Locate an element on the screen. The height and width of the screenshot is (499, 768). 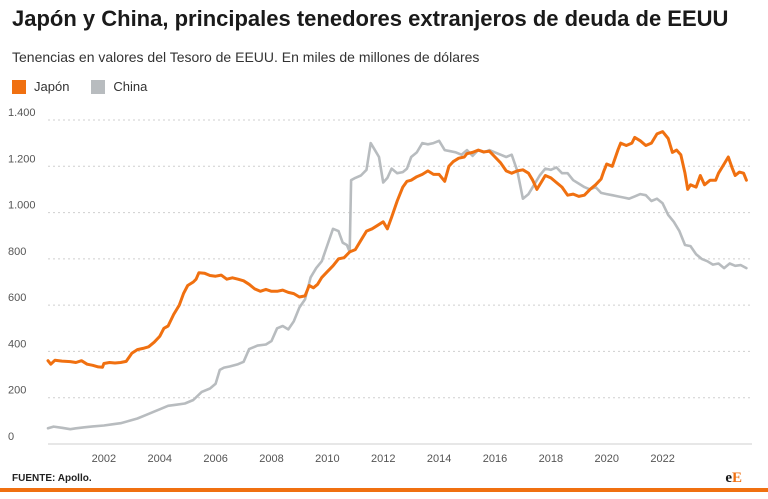
y-tick-label-0: 0 is located at coordinates (11, 437).